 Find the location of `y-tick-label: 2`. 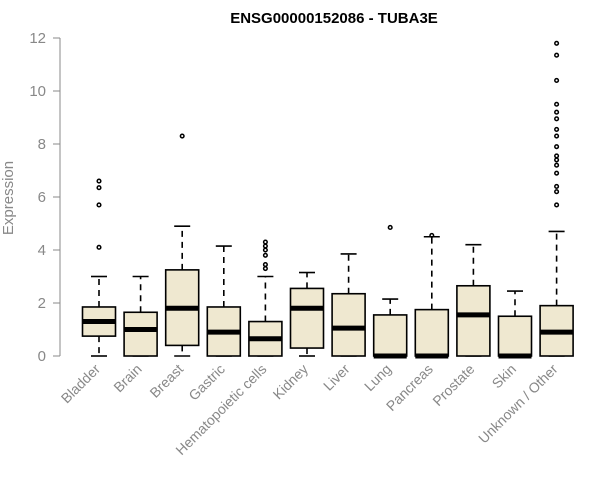

y-tick-label: 2 is located at coordinates (42, 303).